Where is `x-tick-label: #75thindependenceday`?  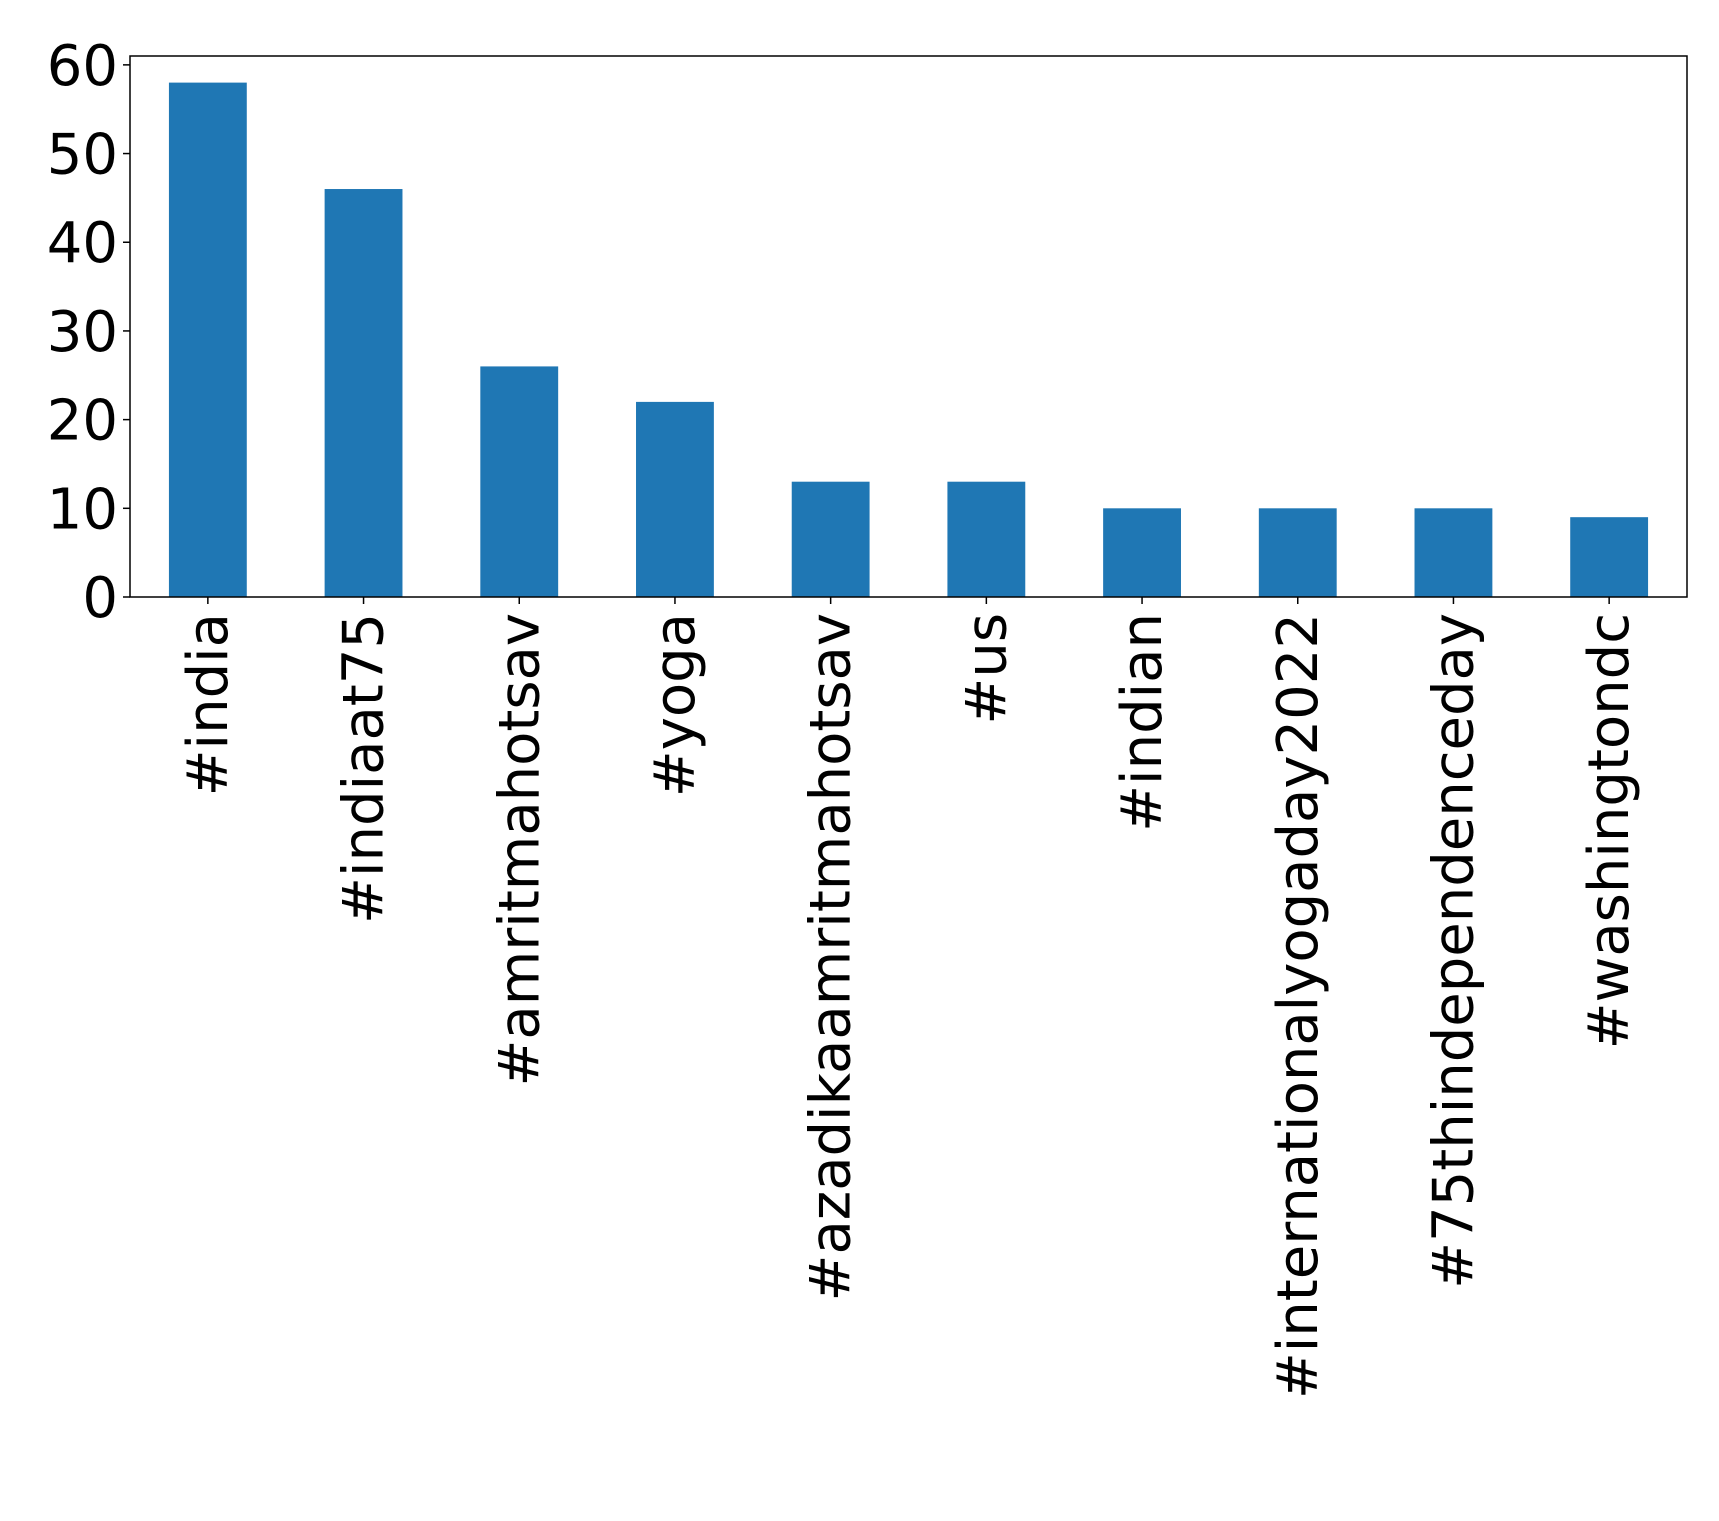
x-tick-label: #75thindependenceday is located at coordinates (1453, 951).